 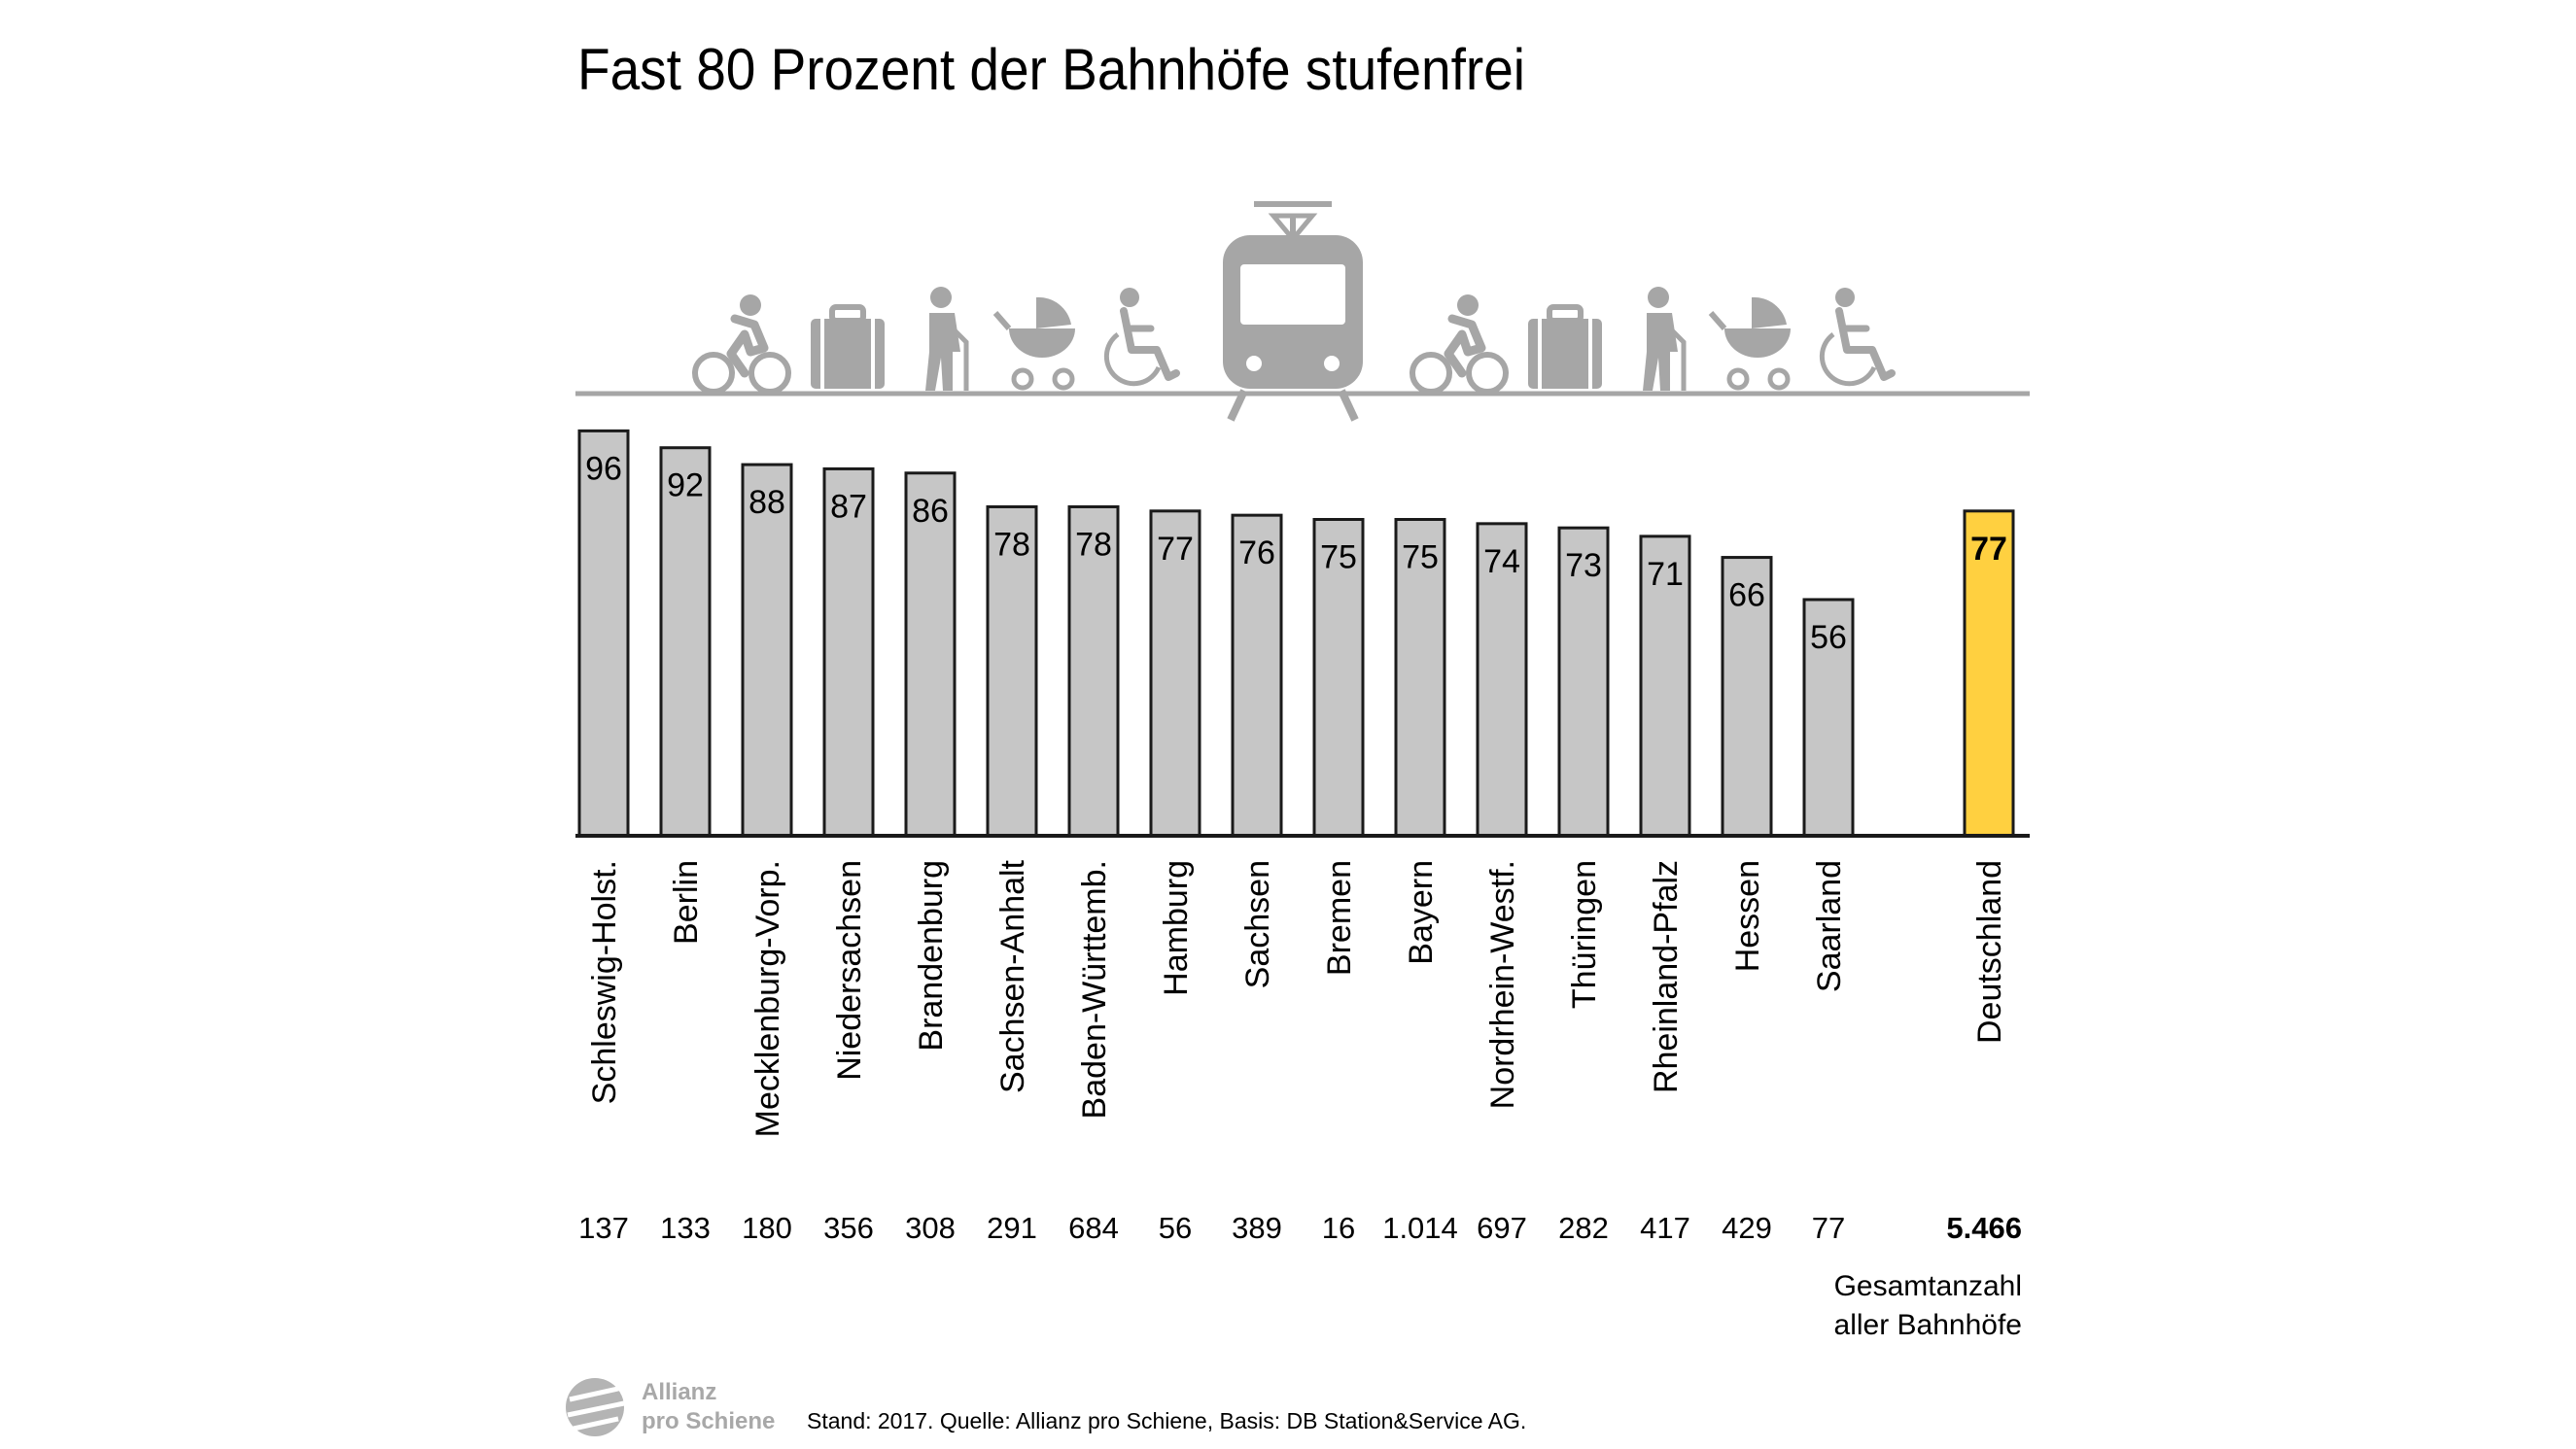 I want to click on value-label-16: 77, so click(x=1988, y=549).